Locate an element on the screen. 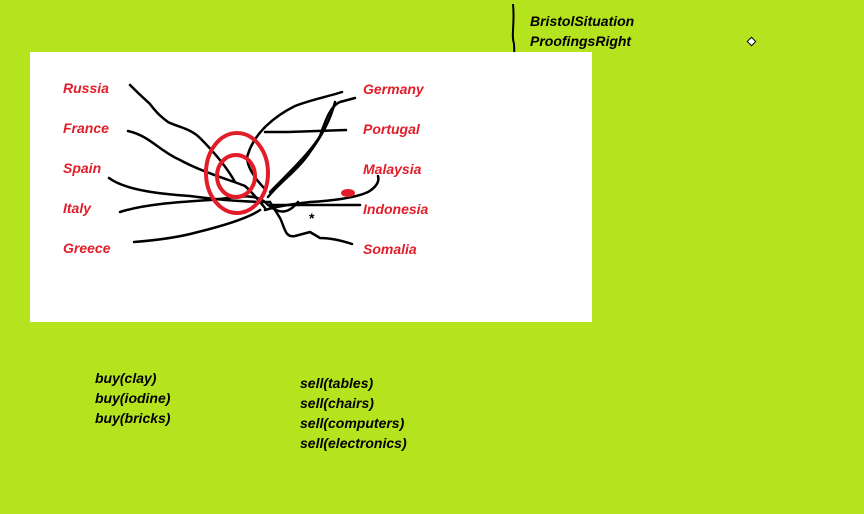 The height and width of the screenshot is (514, 864). target-ring-inner is located at coordinates (236, 176).